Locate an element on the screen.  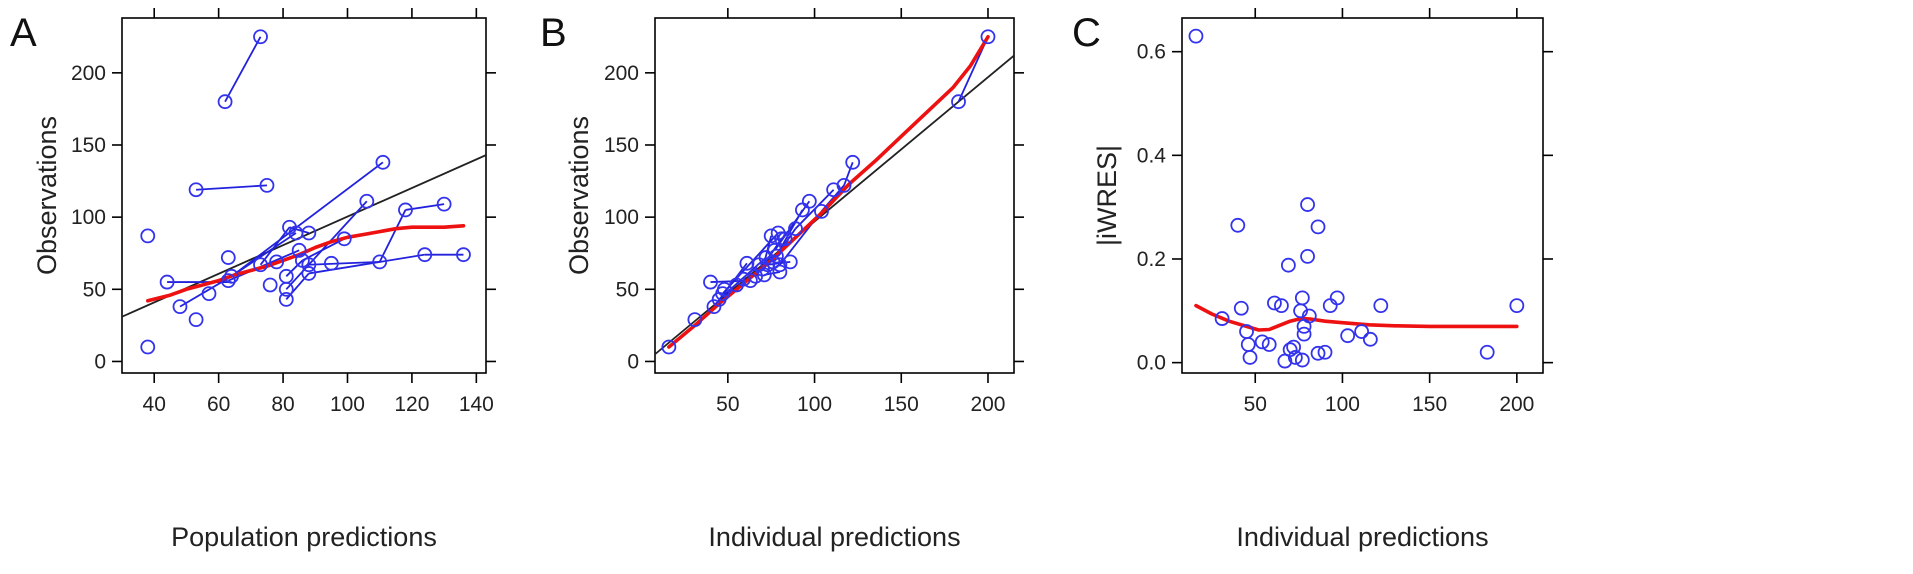
y-axis-label: |iWRES| is located at coordinates (1107, 195).